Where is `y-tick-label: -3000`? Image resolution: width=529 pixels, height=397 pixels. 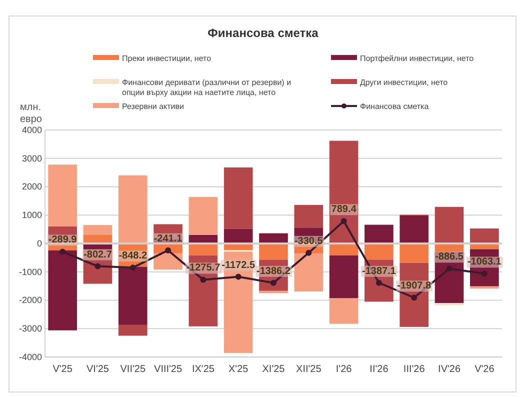
y-tick-label: -3000 is located at coordinates (30, 329).